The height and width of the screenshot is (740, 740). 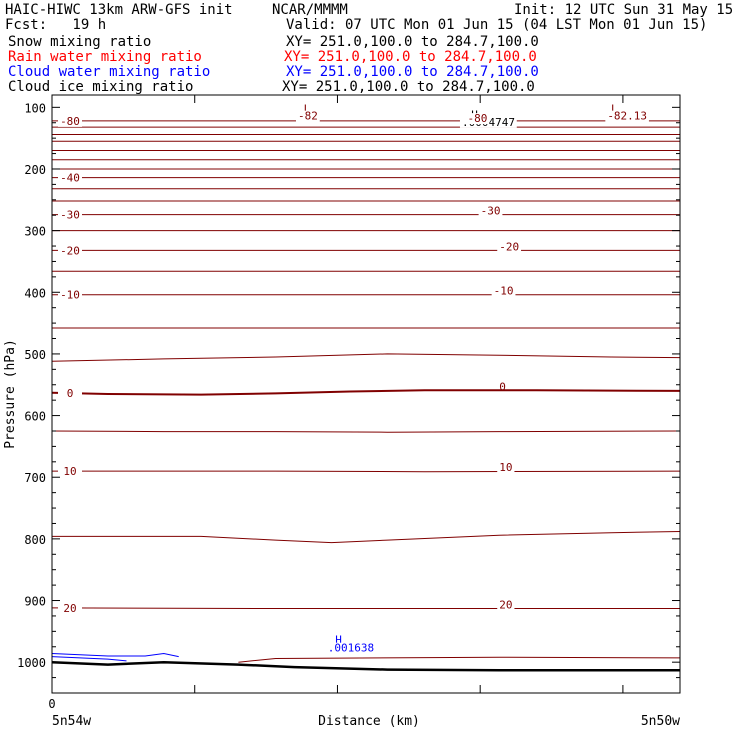 I want to click on annotation-label: -20, so click(x=509, y=246).